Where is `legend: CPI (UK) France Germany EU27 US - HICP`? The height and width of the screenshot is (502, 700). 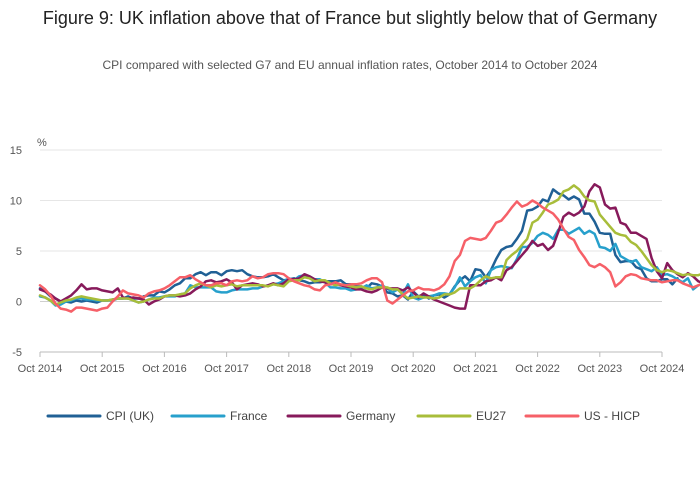 legend: CPI (UK) France Germany EU27 US - HICP is located at coordinates (343, 416).